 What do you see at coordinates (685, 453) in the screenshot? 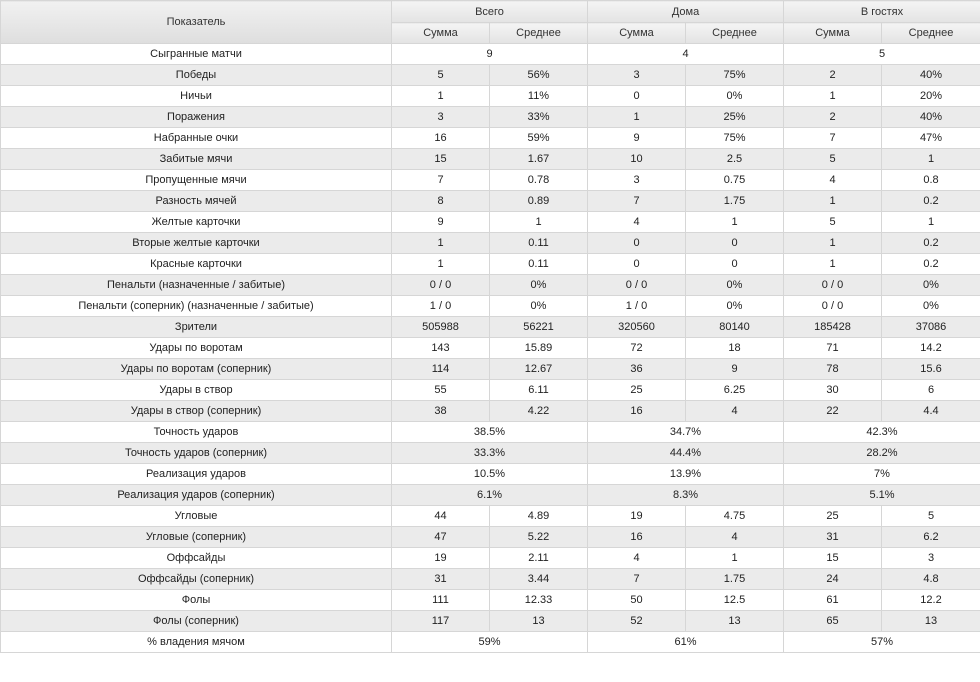
I see `merged-value-cell: 44.4%` at bounding box center [685, 453].